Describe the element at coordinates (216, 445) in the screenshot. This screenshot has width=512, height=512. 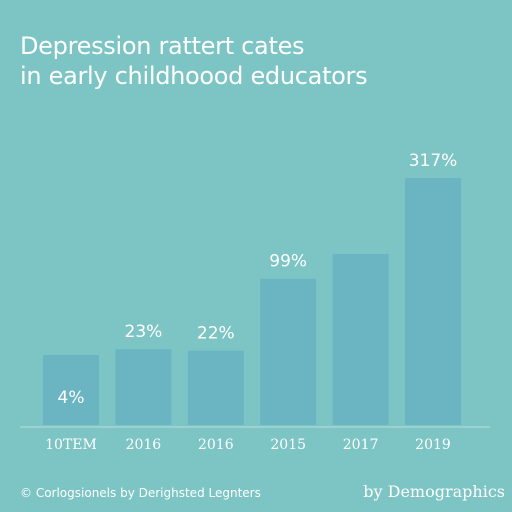
I see `x-tick-label-2: 2016` at that location.